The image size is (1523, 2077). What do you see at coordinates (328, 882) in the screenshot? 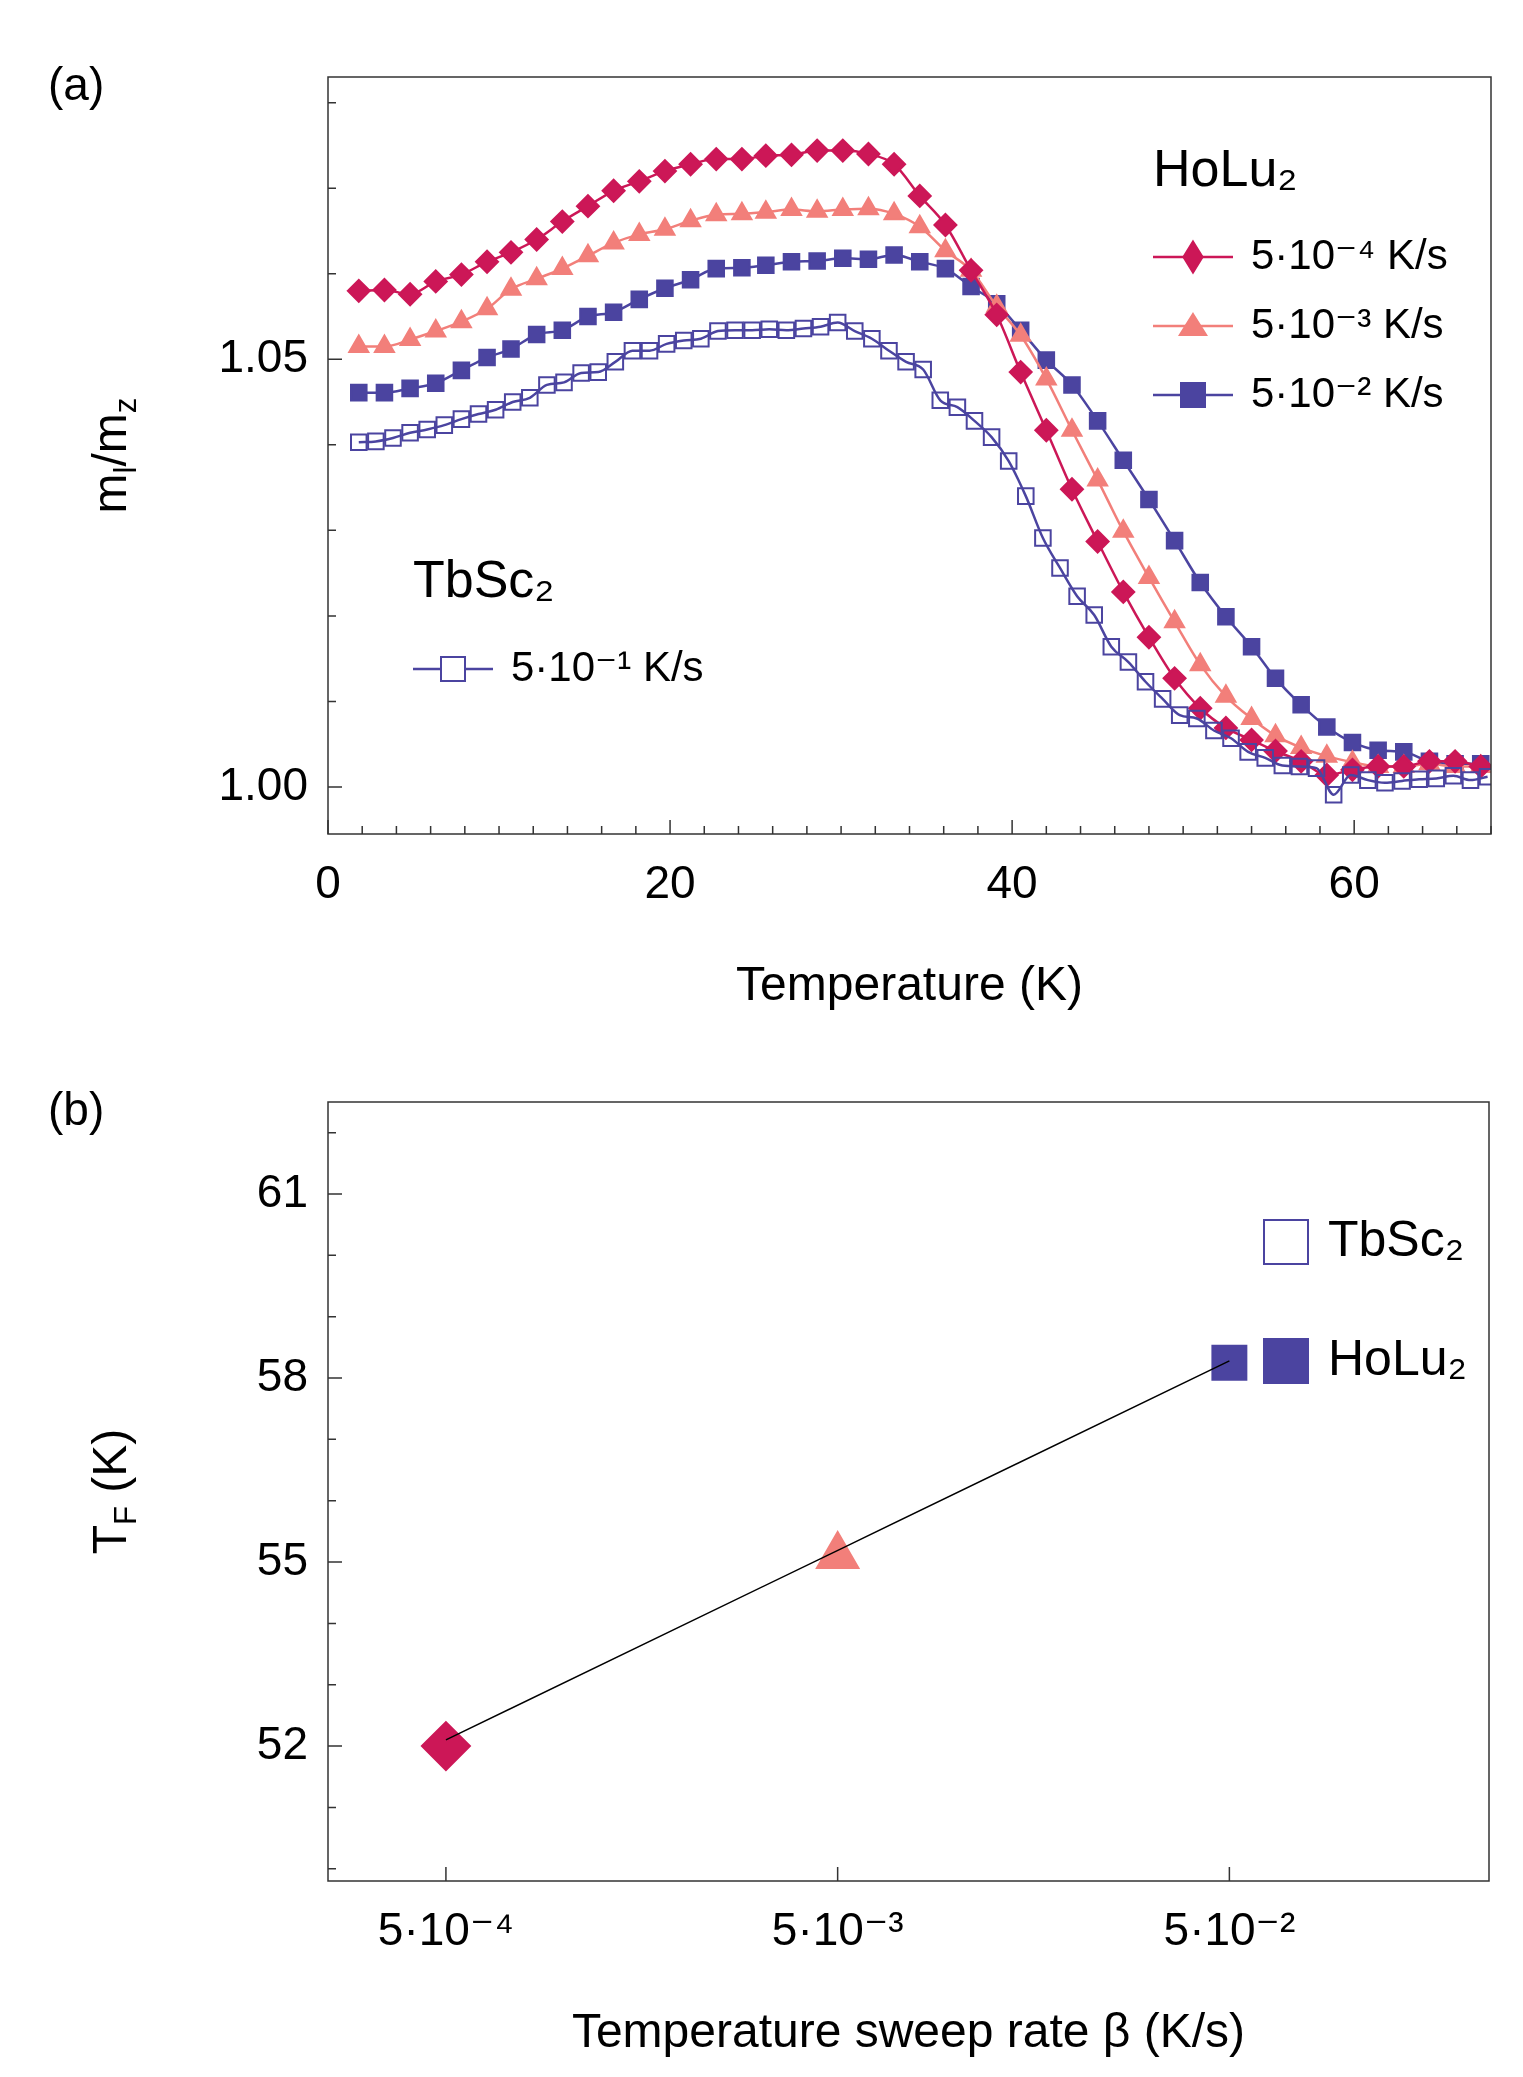
I see `x-tick-label: 0` at bounding box center [328, 882].